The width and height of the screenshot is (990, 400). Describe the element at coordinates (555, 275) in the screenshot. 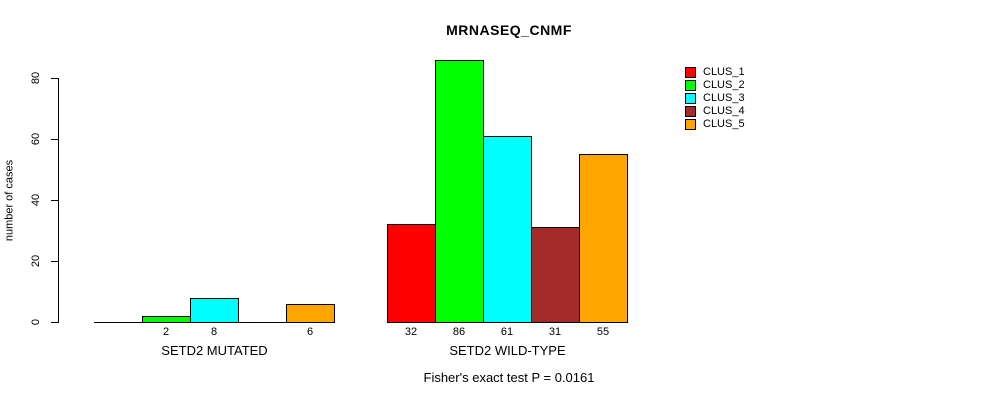

I see `bar-clus_4-setd2-wild-type` at that location.